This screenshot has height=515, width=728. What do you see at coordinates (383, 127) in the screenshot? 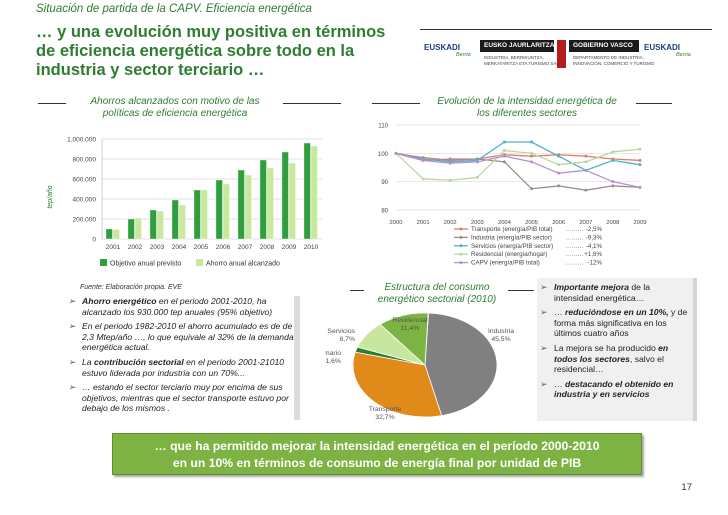
I see `line-ytick-label: 110` at bounding box center [383, 127].